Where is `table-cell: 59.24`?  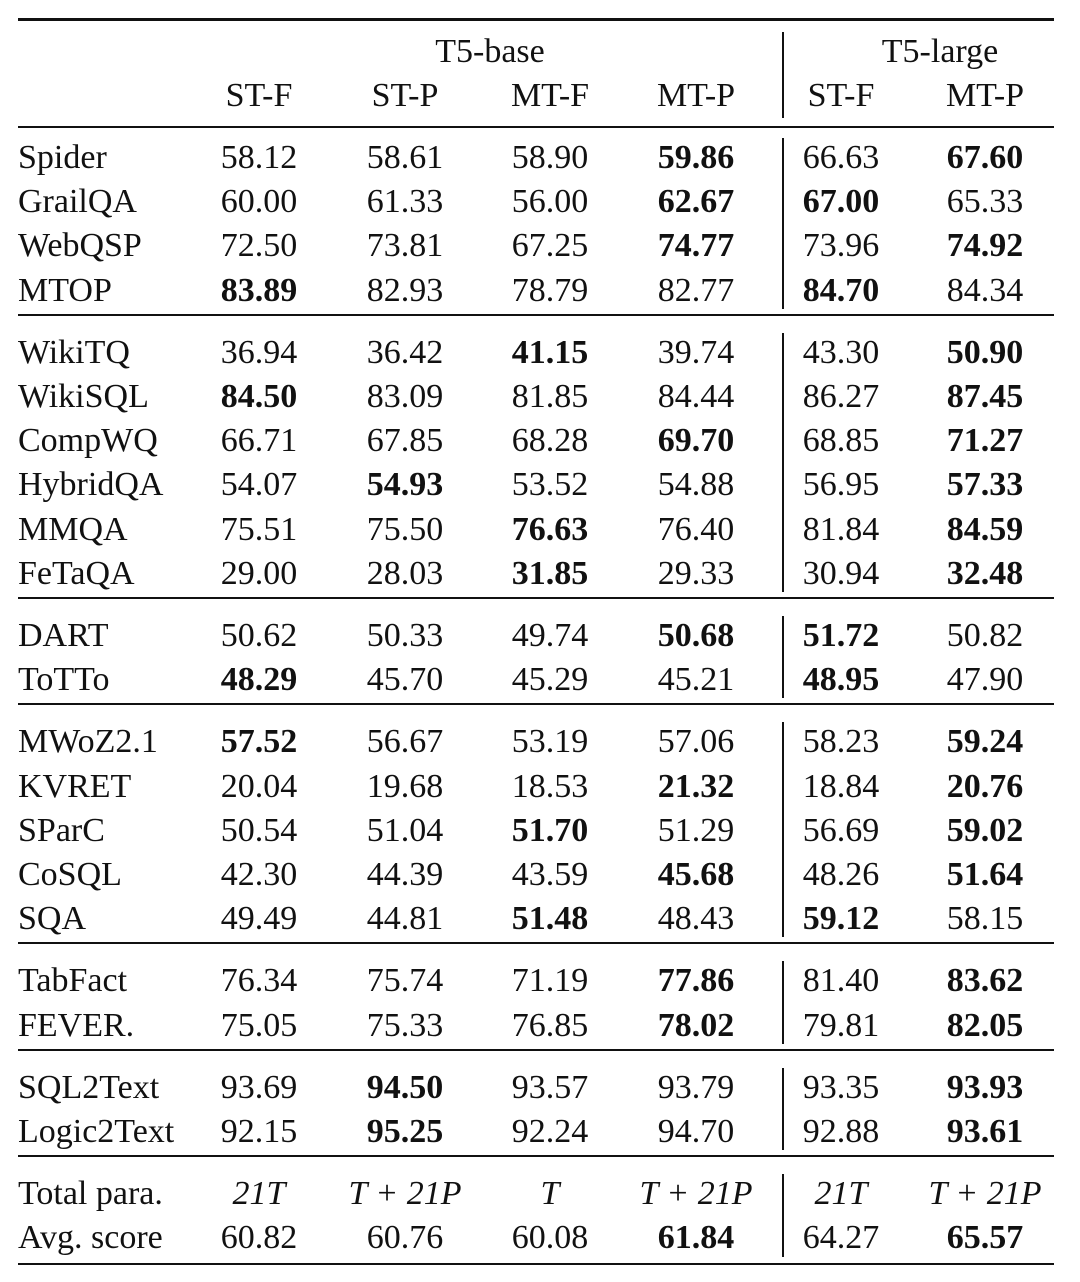 table-cell: 59.24 is located at coordinates (985, 742).